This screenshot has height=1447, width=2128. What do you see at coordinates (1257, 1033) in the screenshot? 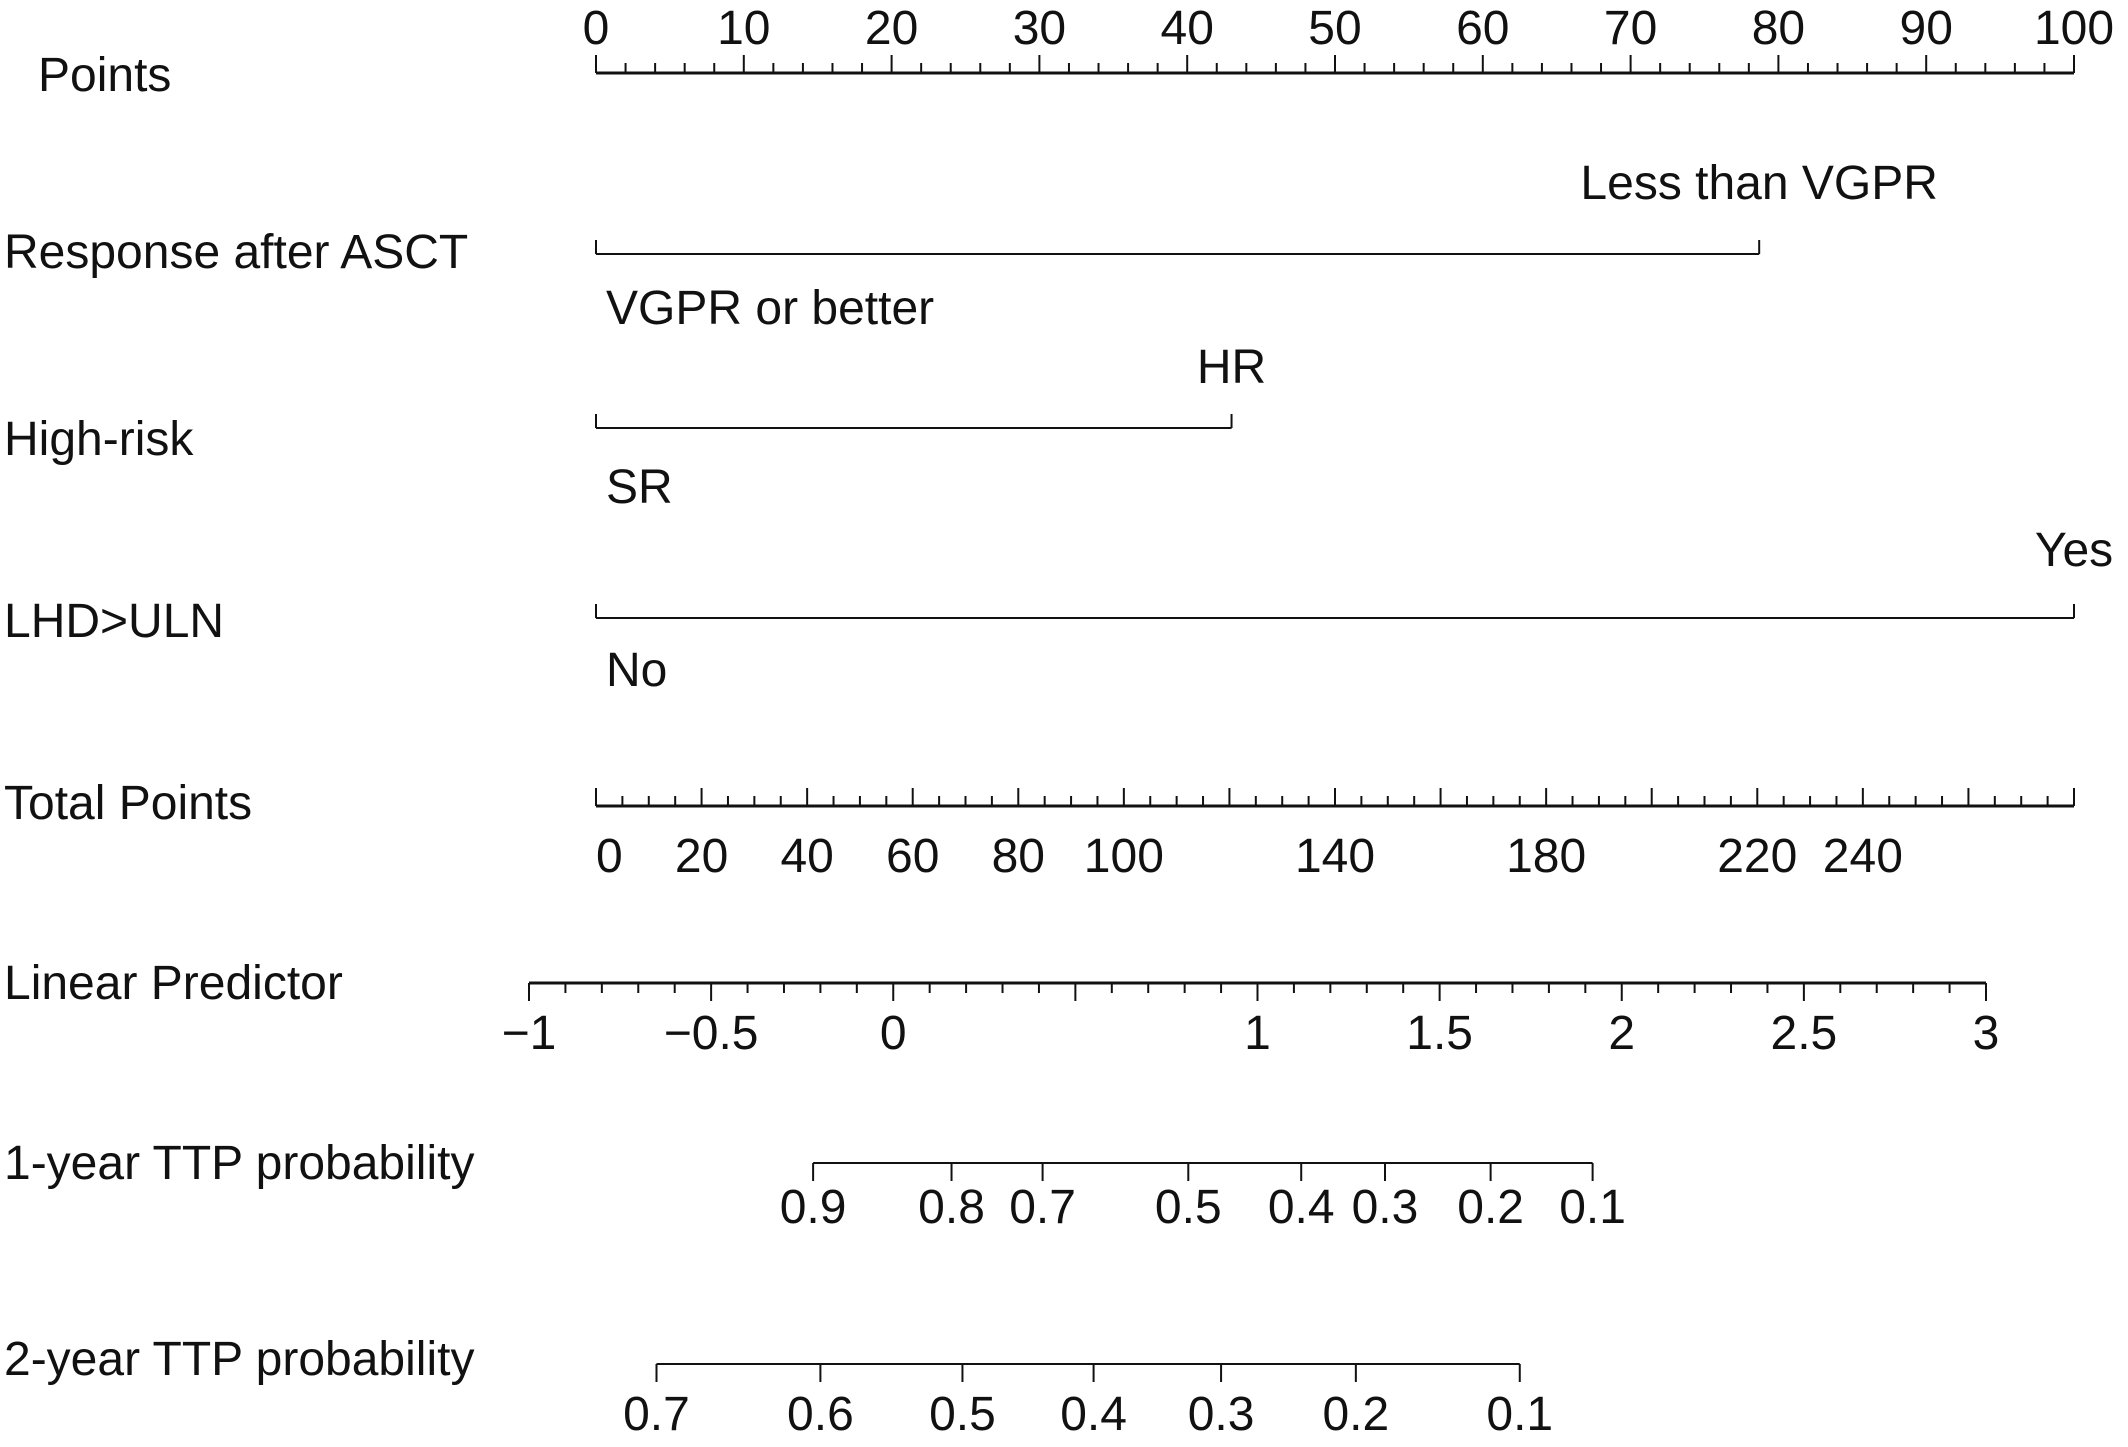
I see `linear-predictor-tick-label: 1` at bounding box center [1257, 1033].